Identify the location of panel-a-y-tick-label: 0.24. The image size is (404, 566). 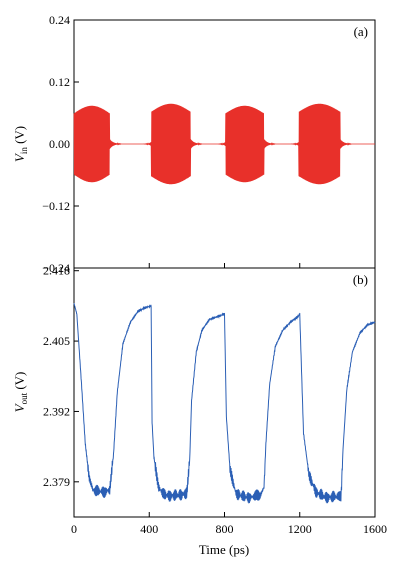
(59, 20).